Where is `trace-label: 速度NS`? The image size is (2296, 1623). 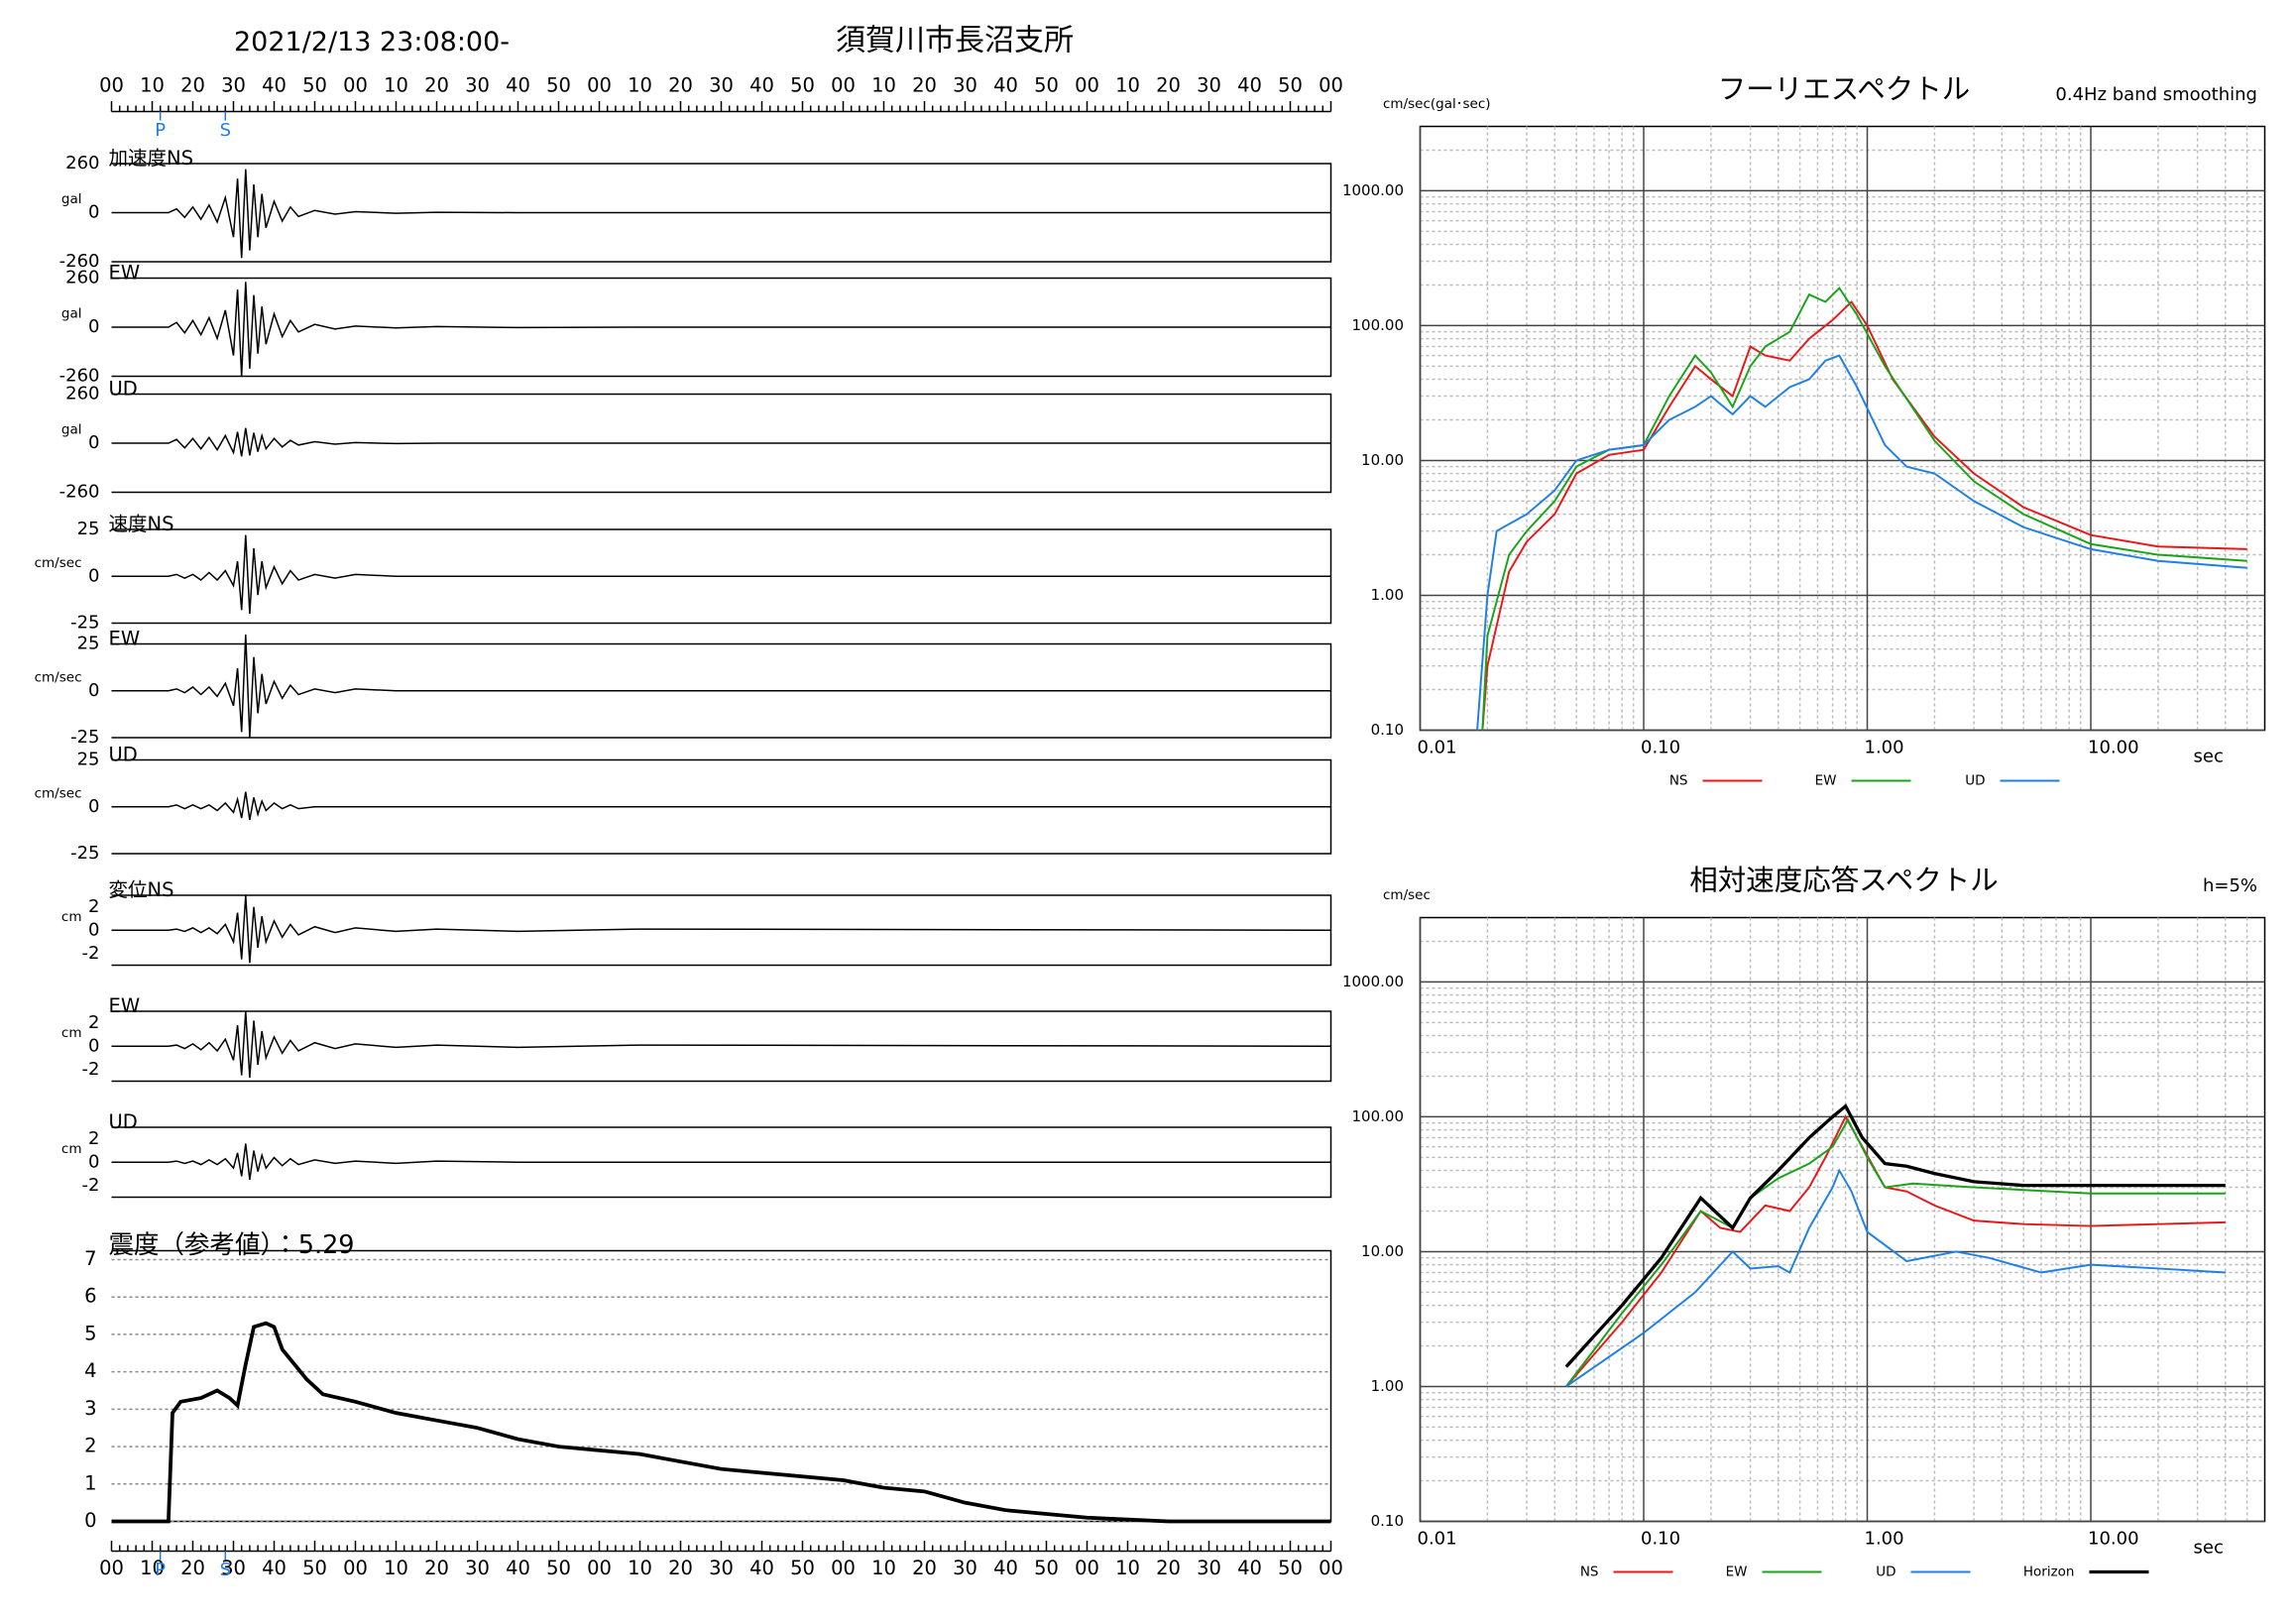 trace-label: 速度NS is located at coordinates (141, 524).